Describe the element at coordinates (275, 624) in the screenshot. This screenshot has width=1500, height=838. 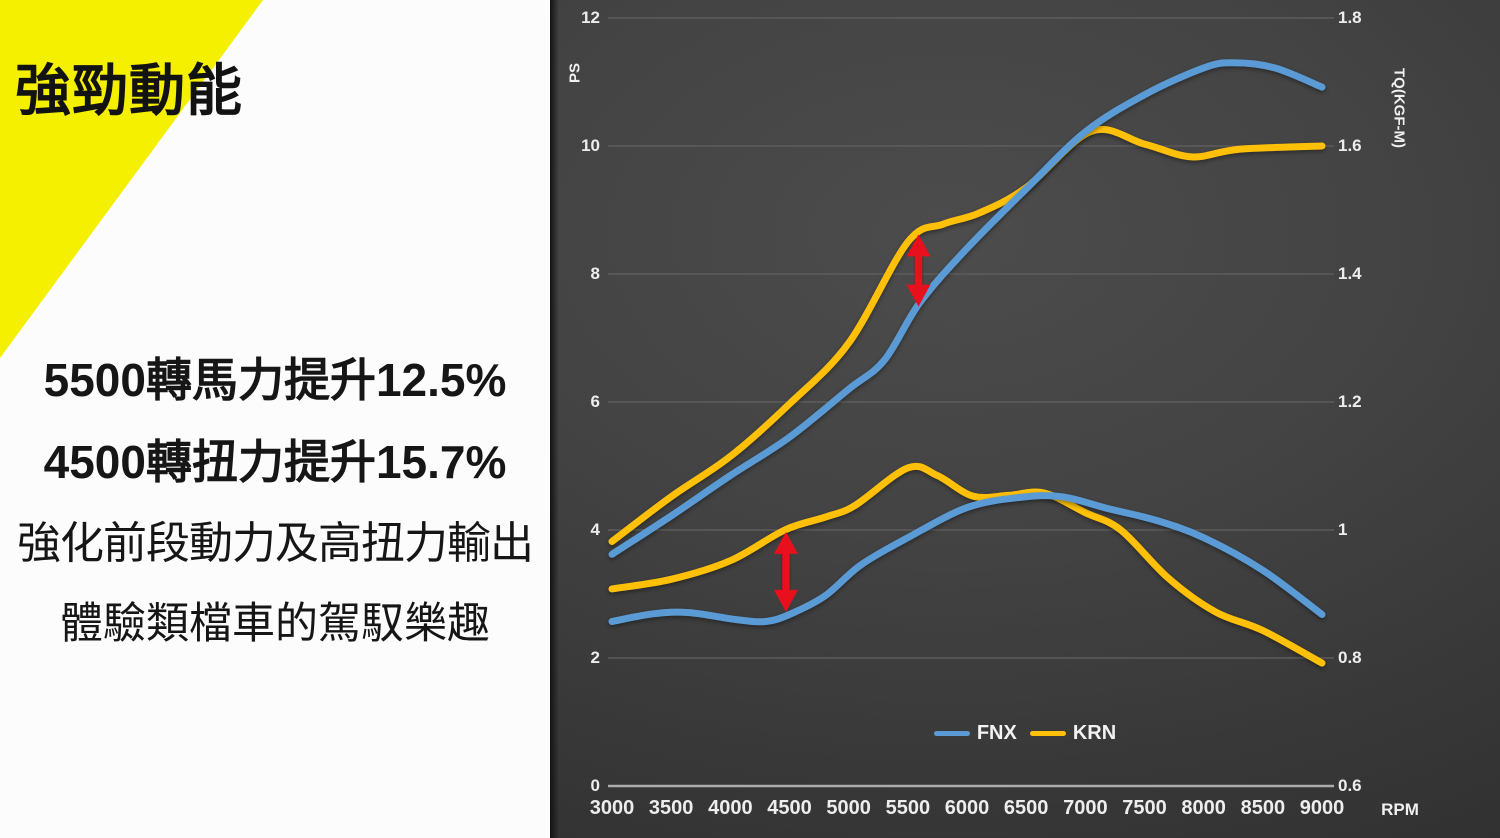
I see `desc-line-fun: 體驗類檔車的駕馭樂趣` at that location.